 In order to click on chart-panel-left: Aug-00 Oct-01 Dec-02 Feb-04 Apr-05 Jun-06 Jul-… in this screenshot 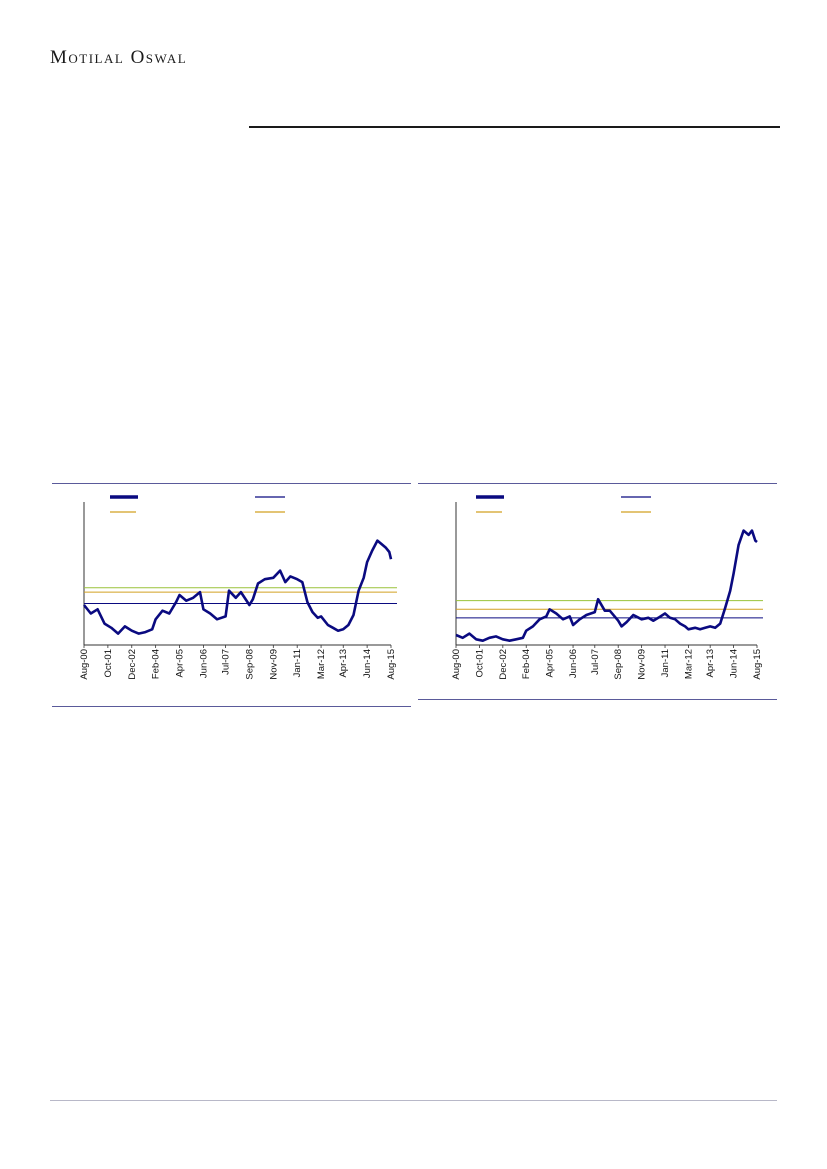, I will do `click(231, 595)`.